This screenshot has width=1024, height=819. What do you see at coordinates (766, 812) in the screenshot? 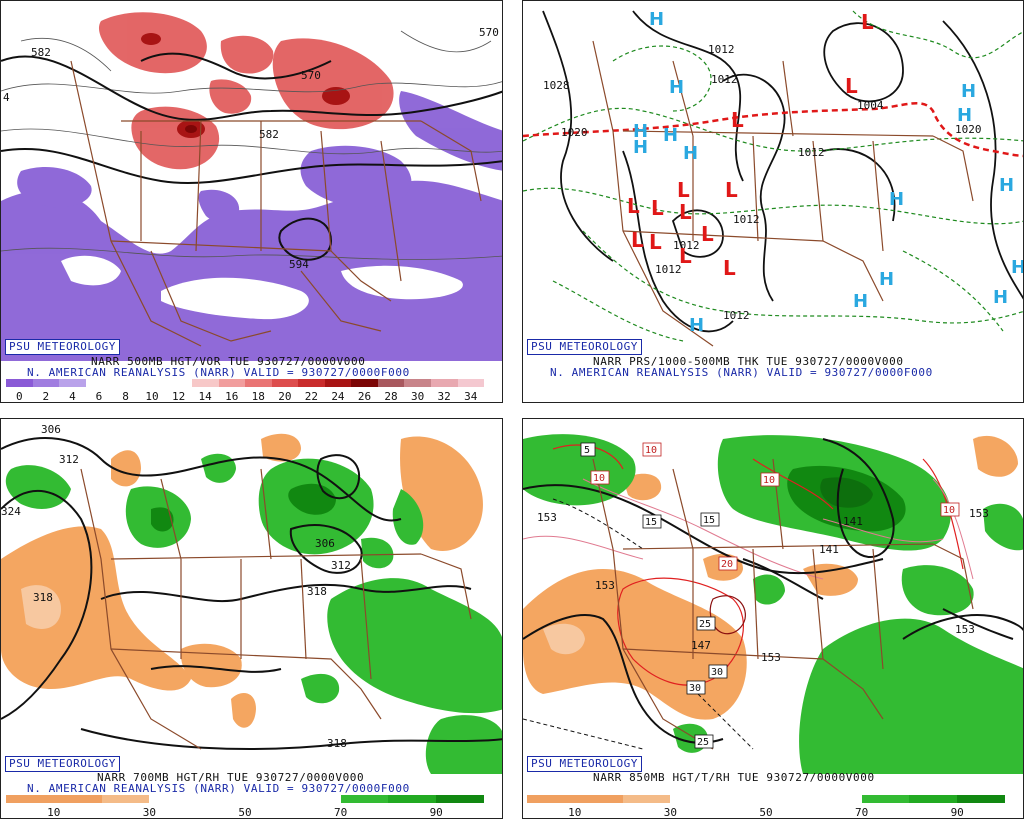
I see `scale-tick-label: 50` at bounding box center [766, 812].